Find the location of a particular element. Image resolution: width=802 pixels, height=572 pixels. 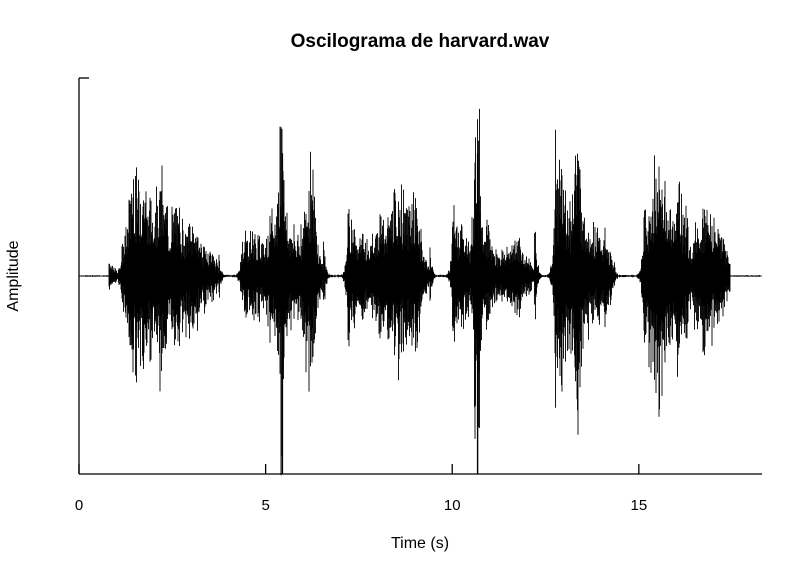

x-axis-ticks: 0 5 10 15 is located at coordinates (361, 489).